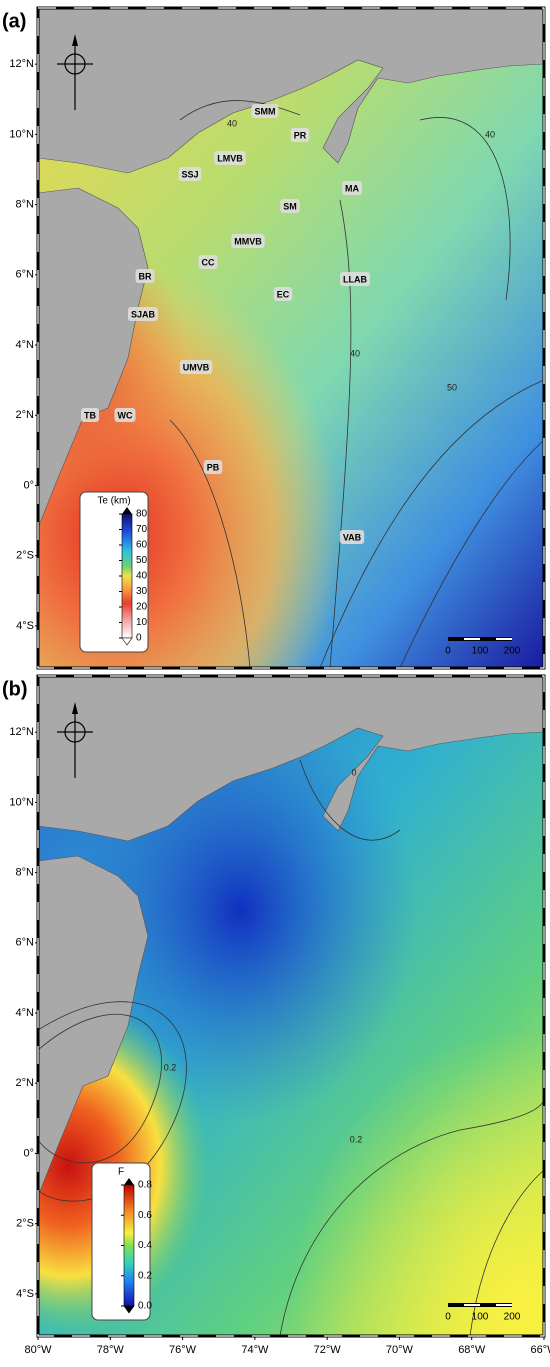 This screenshot has width=550, height=1367. I want to click on colorbar-tick-label: 40, so click(142, 576).